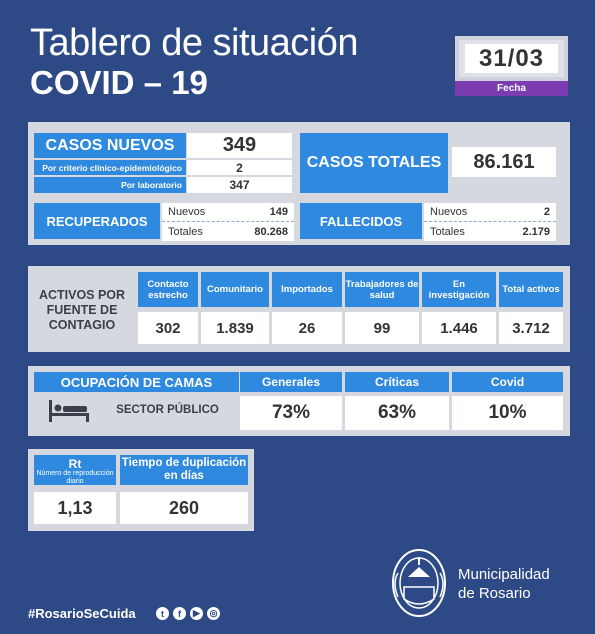  What do you see at coordinates (168, 328) in the screenshot?
I see `activos-col-contacto-value: 302` at bounding box center [168, 328].